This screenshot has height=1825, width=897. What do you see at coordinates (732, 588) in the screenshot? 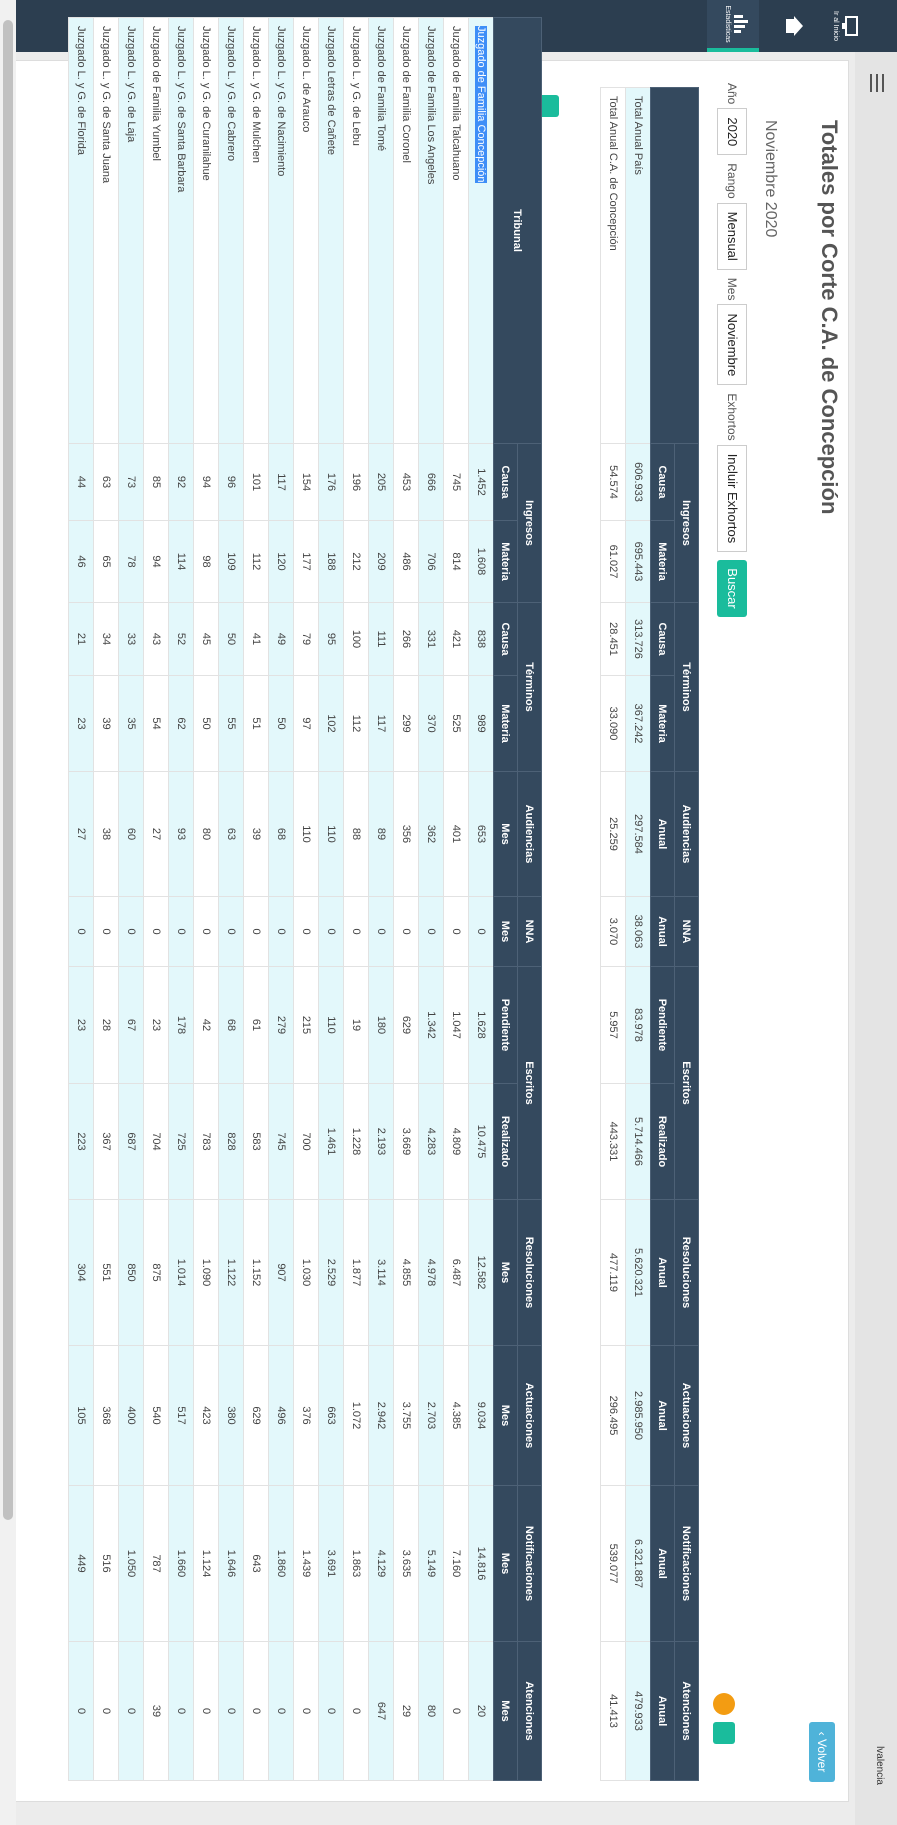
I see `search-button: Buscar` at bounding box center [732, 588].